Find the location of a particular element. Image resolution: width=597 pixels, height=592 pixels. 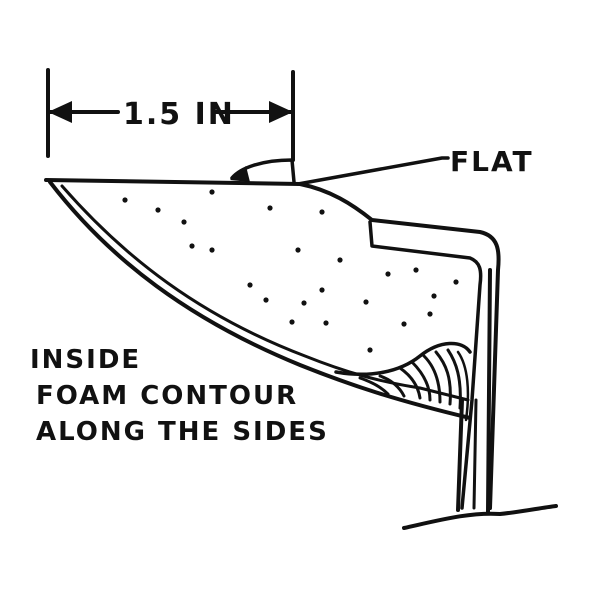

dimension-label: 1.5 IN is located at coordinates (179, 114).